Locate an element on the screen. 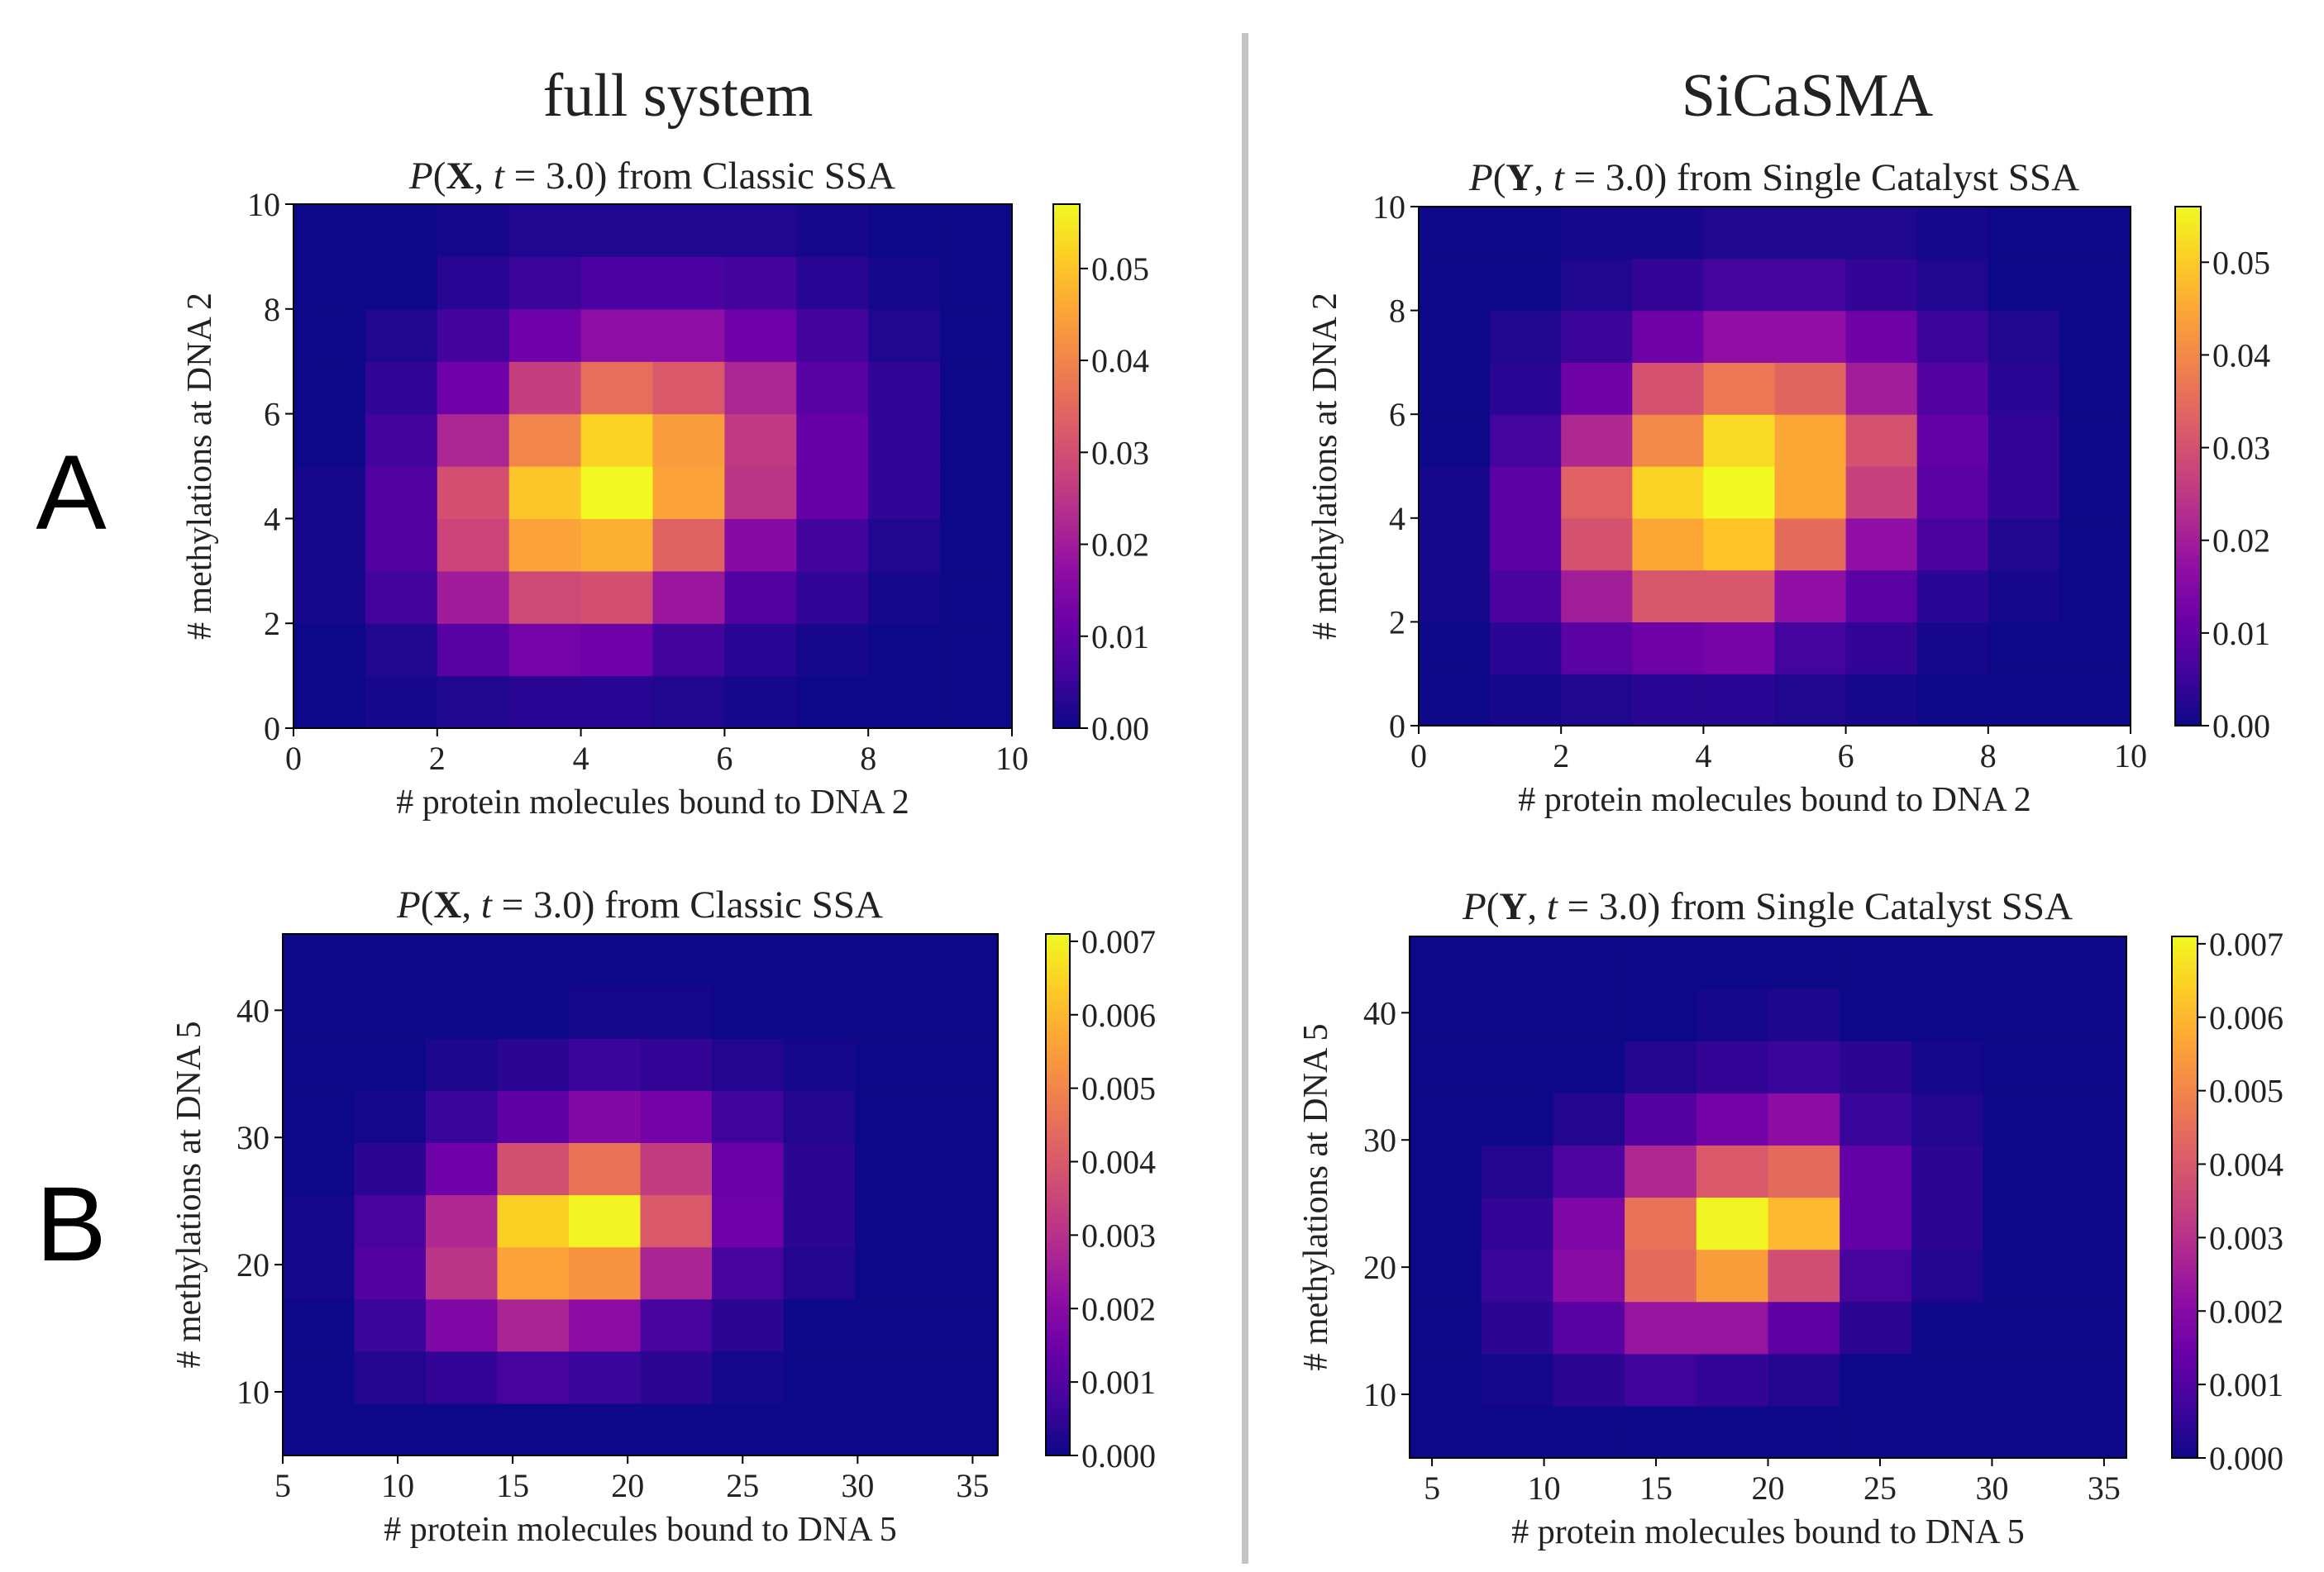 This screenshot has height=1572, width=2324. y-tick-label: 6 is located at coordinates (1397, 414).